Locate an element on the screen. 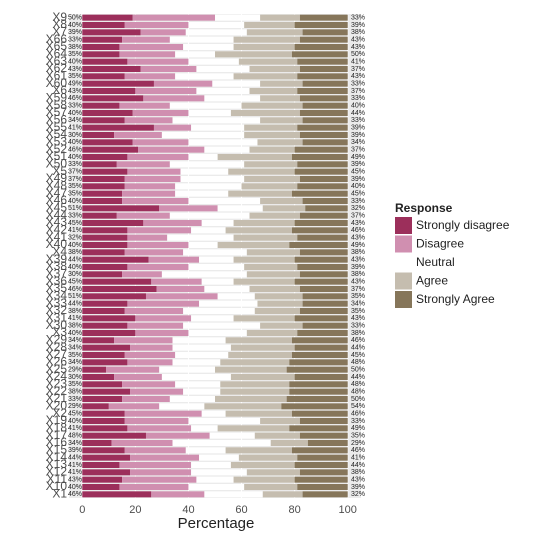 Image resolution: width=540 pixels, height=540 pixels. y-tick-label: X52 is located at coordinates (57, 149).